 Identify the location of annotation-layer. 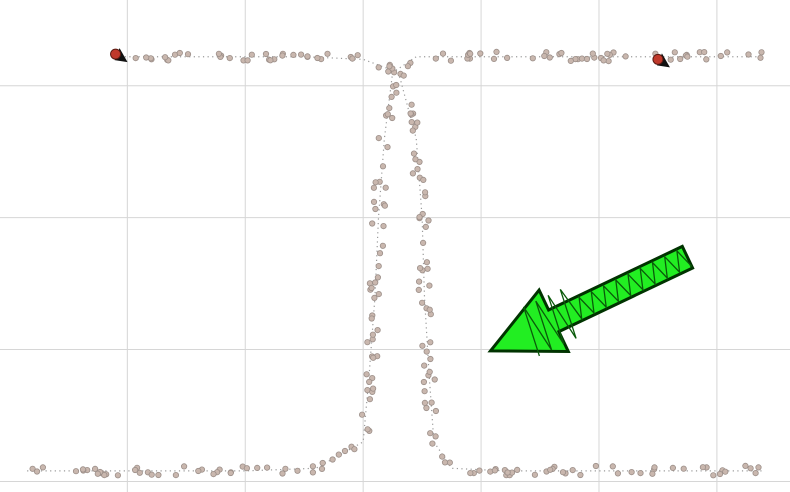
(591, 300).